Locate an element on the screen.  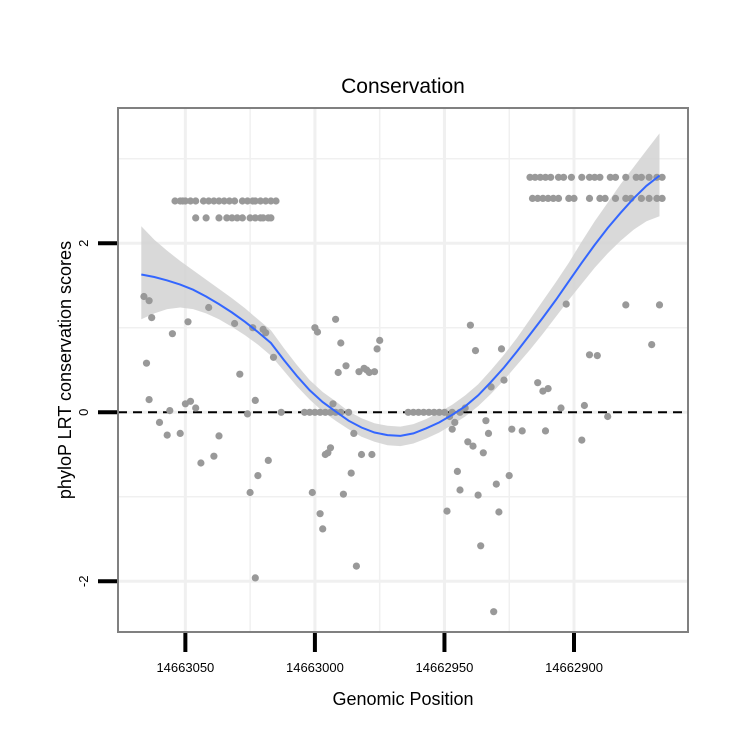
y-axis-ticks: -2 0 2 is located at coordinates (96, 413).